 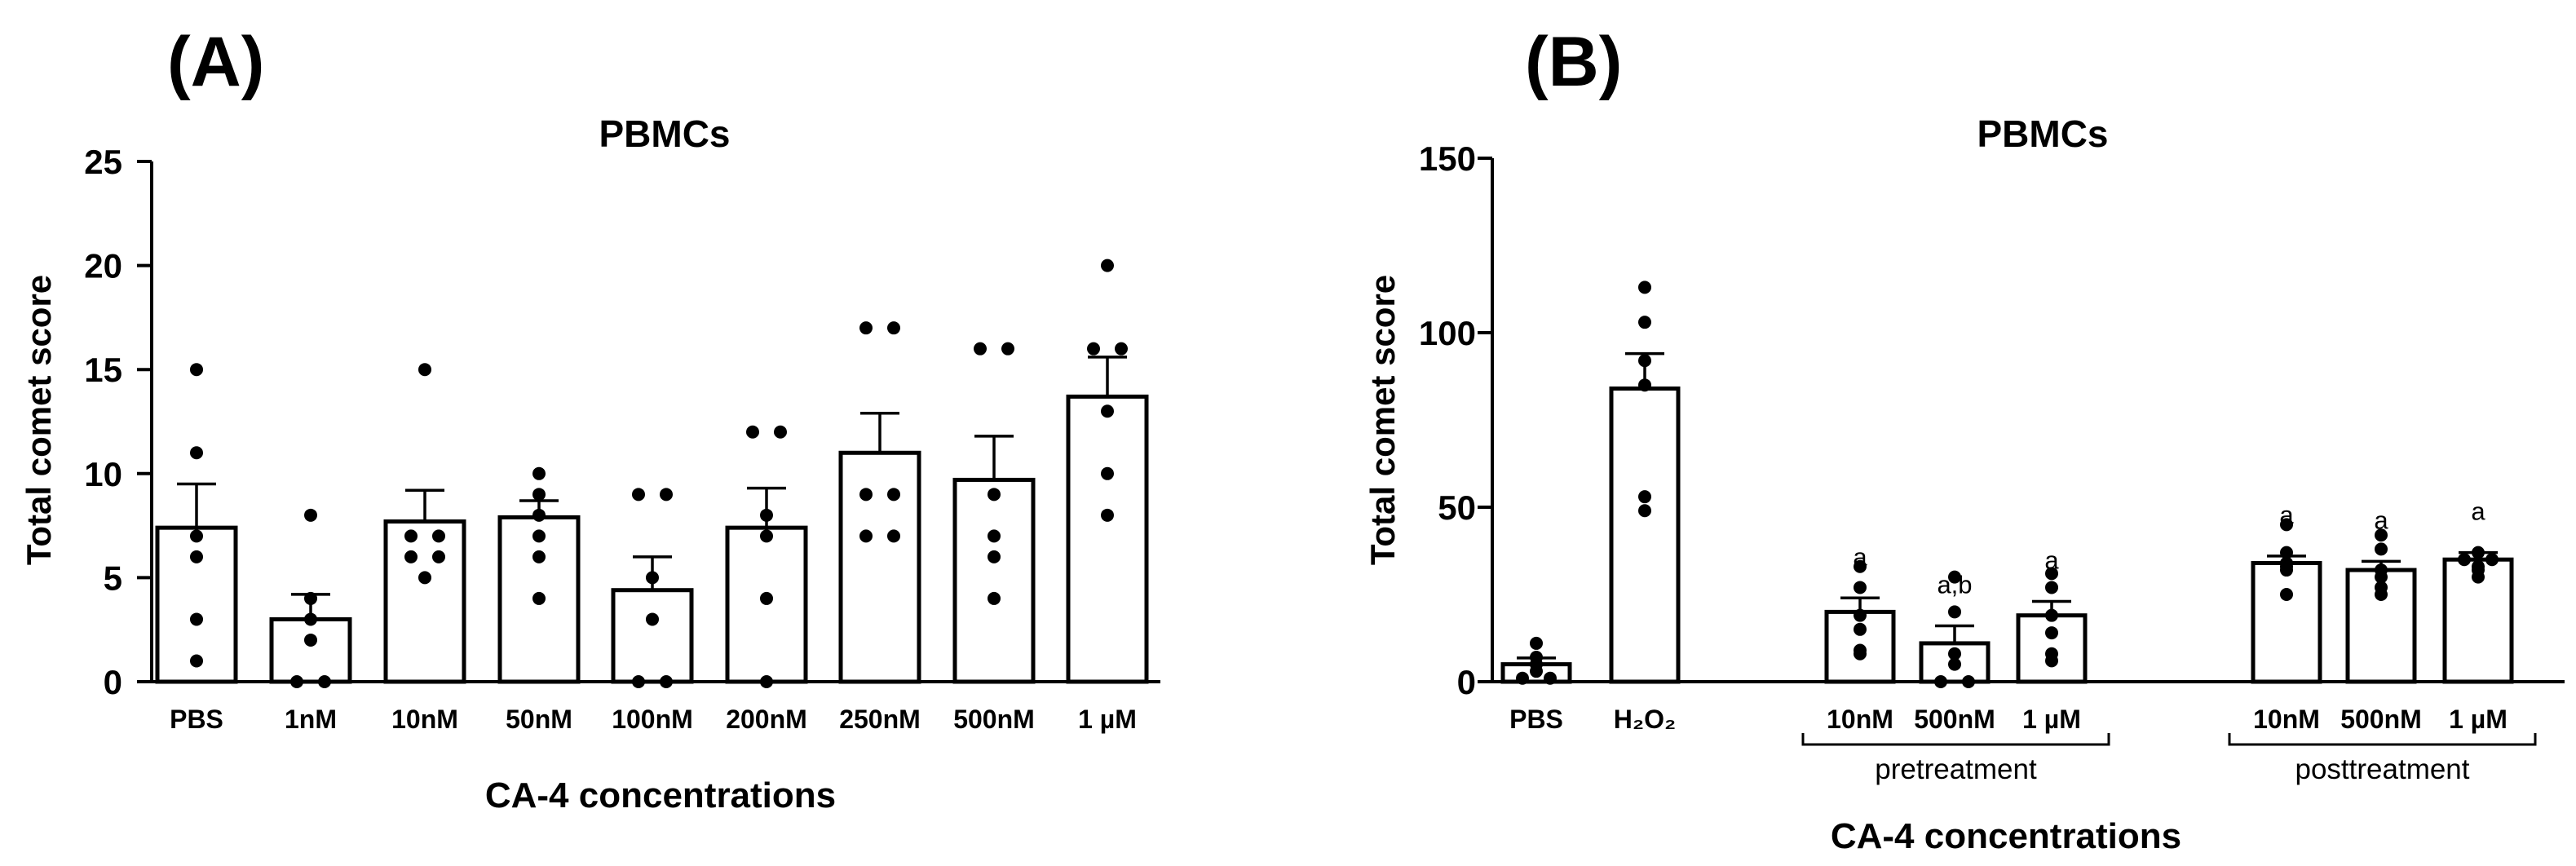 What do you see at coordinates (215, 62) in the screenshot?
I see `panel-a-label: (A)` at bounding box center [215, 62].